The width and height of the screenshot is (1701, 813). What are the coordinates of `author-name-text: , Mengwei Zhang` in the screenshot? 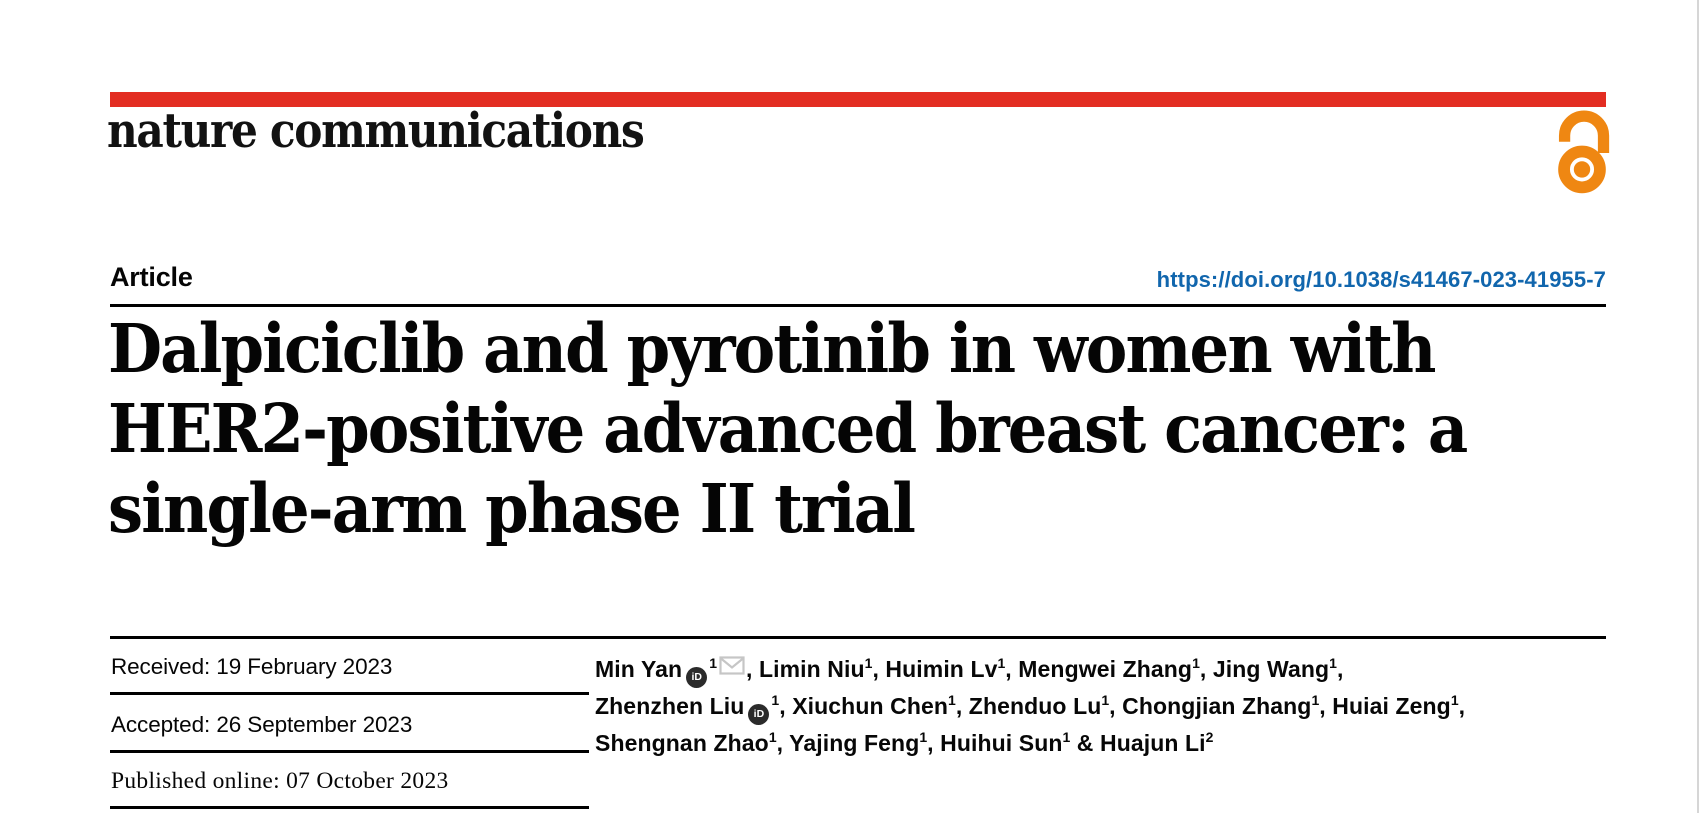 It's located at (1099, 669).